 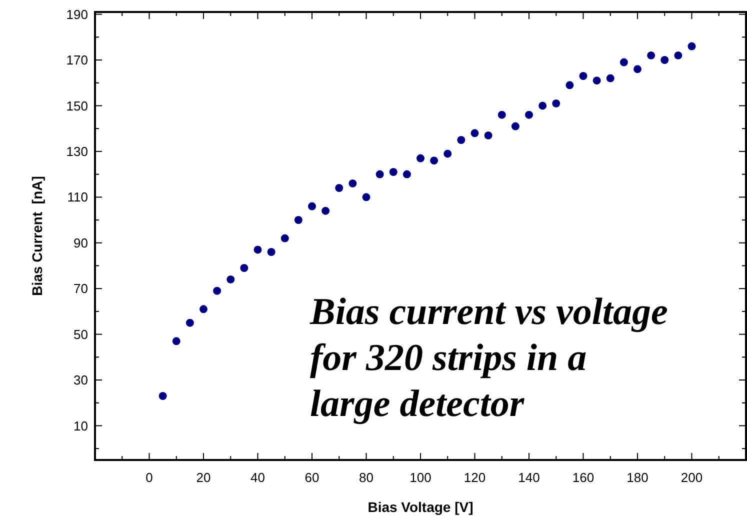 What do you see at coordinates (81, 334) in the screenshot?
I see `y-tick-label: 50` at bounding box center [81, 334].